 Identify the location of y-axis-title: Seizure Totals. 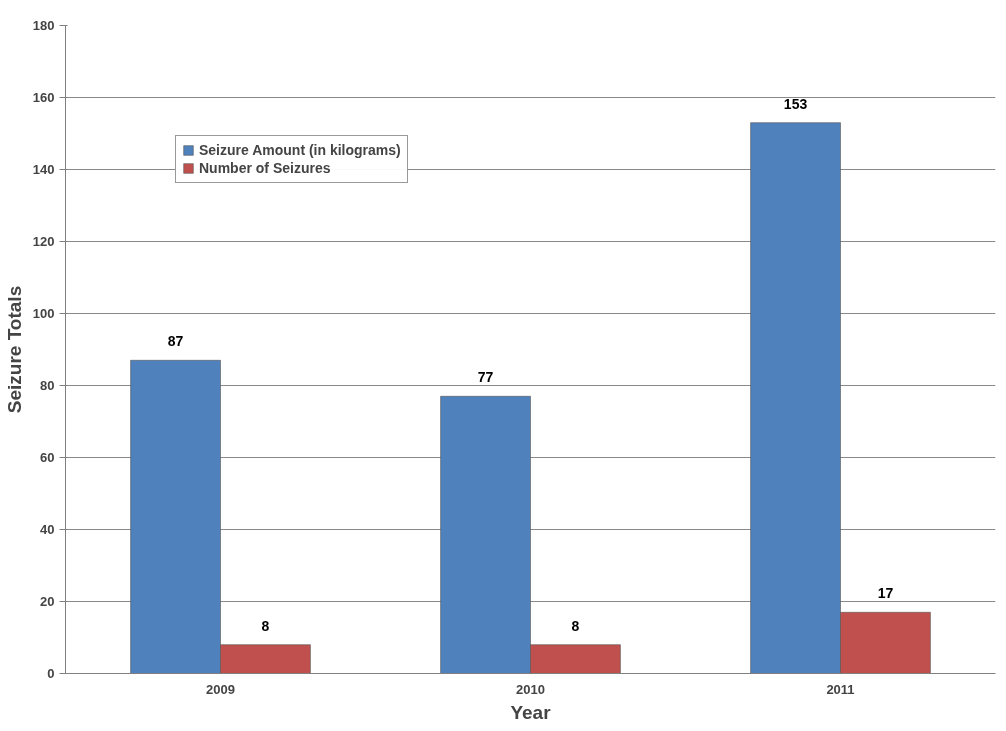
(14, 349).